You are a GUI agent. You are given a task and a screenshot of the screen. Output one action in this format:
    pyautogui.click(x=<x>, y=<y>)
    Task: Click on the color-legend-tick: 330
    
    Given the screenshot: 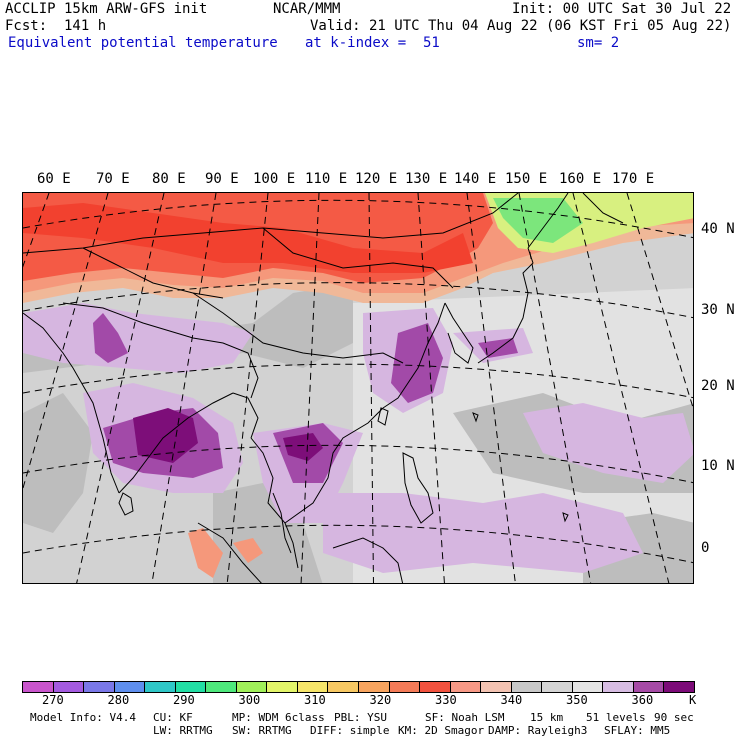 What is the action you would take?
    pyautogui.click(x=446, y=700)
    